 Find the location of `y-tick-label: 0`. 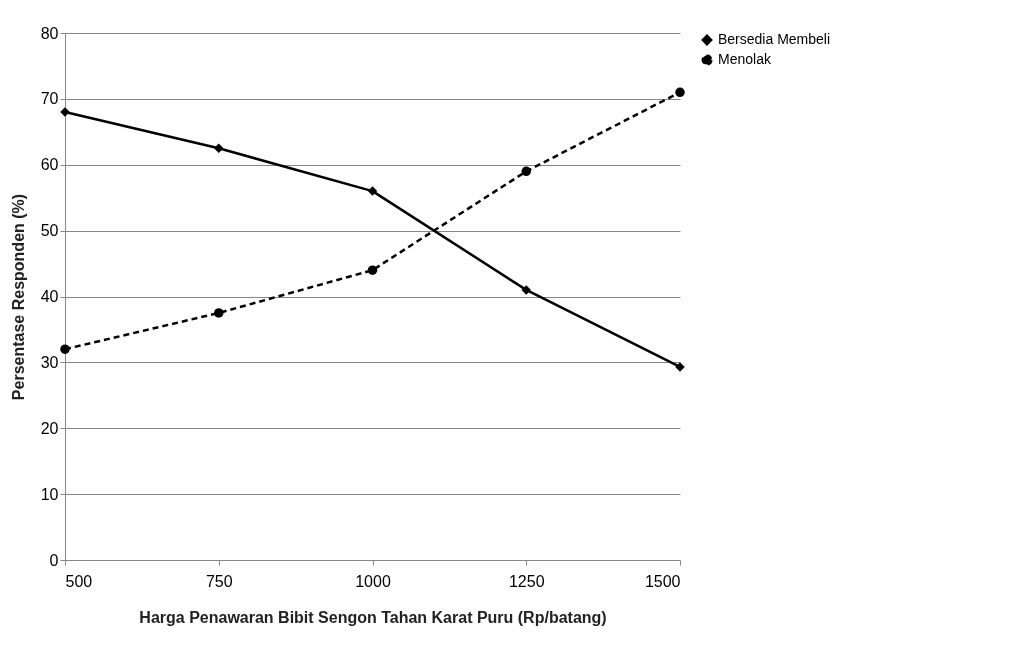

y-tick-label: 0 is located at coordinates (54, 560).